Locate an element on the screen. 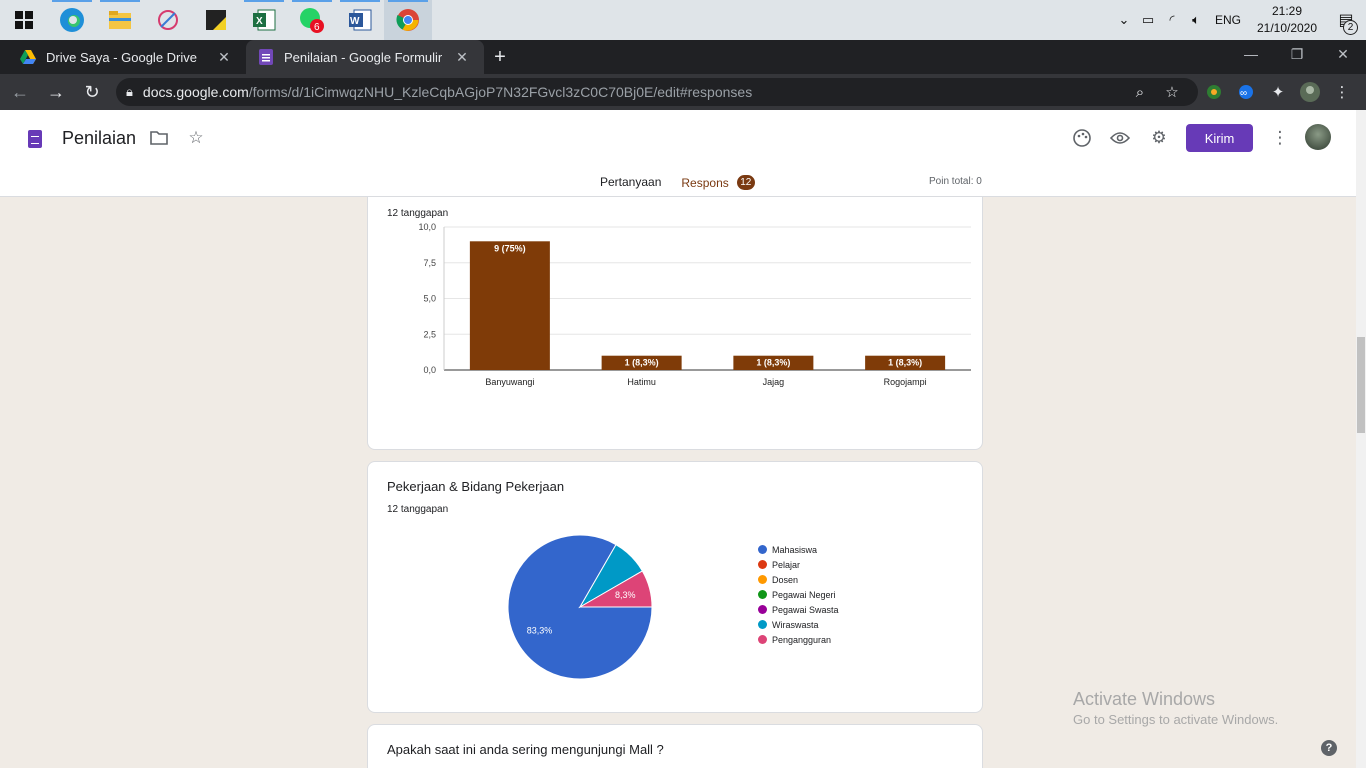 The image size is (1366, 768). svg-text: 6 is located at coordinates (317, 27).